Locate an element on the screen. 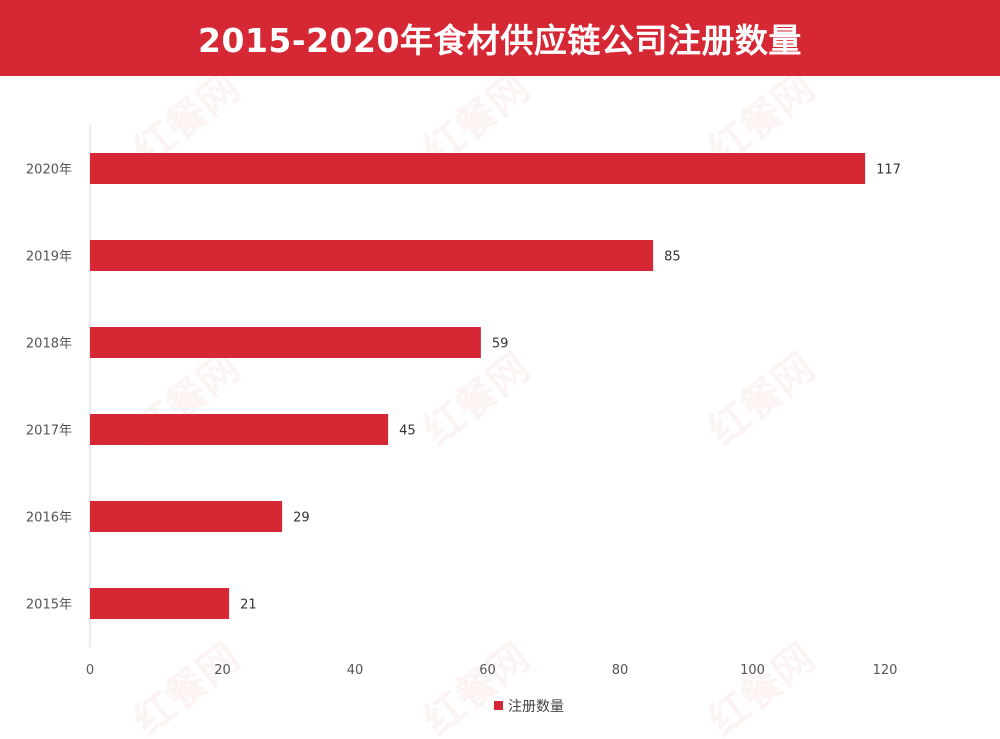 The height and width of the screenshot is (739, 1000). x-tick-label: 80 is located at coordinates (620, 670).